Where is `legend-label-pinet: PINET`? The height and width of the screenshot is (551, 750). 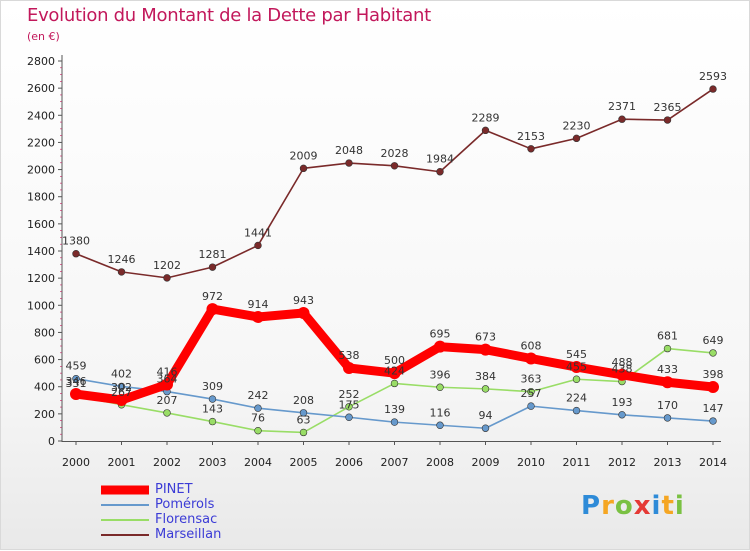 legend-label-pinet: PINET is located at coordinates (174, 489).